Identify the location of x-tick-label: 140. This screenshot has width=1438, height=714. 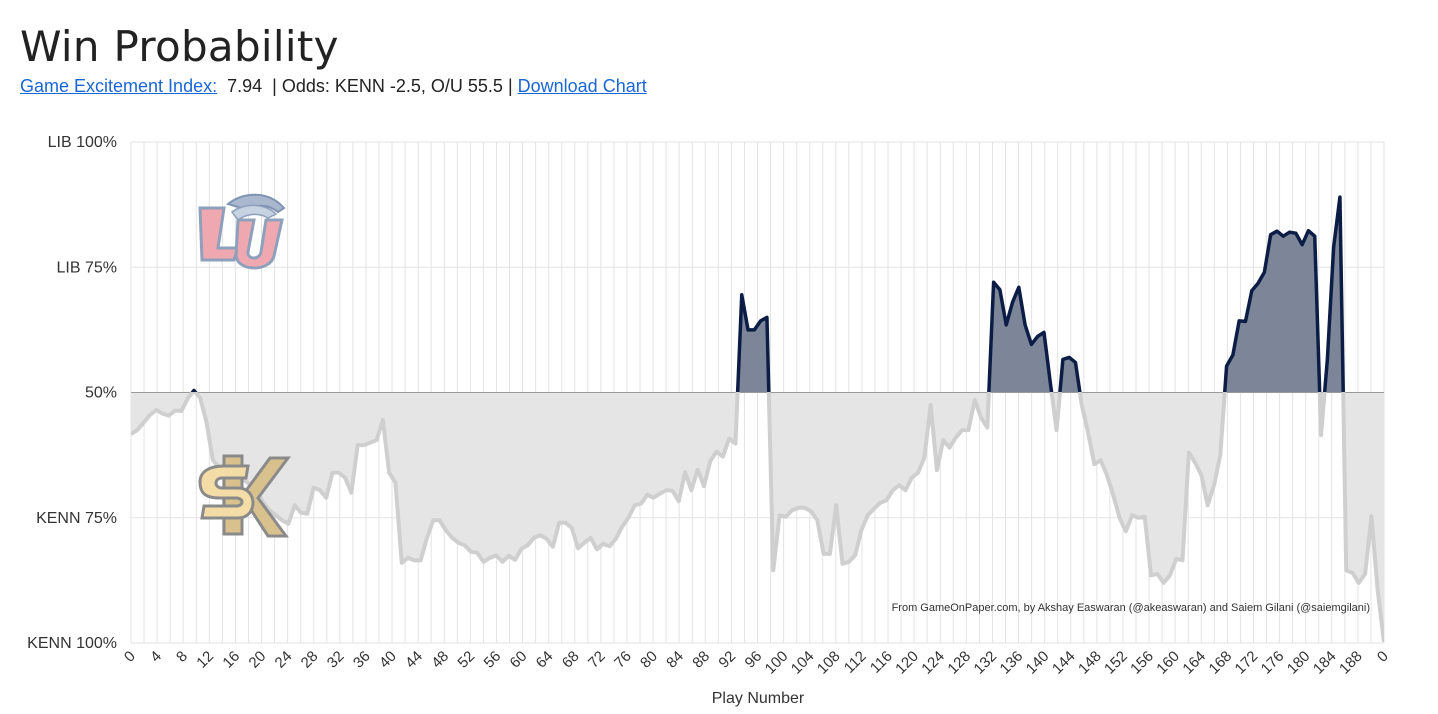
(1038, 663).